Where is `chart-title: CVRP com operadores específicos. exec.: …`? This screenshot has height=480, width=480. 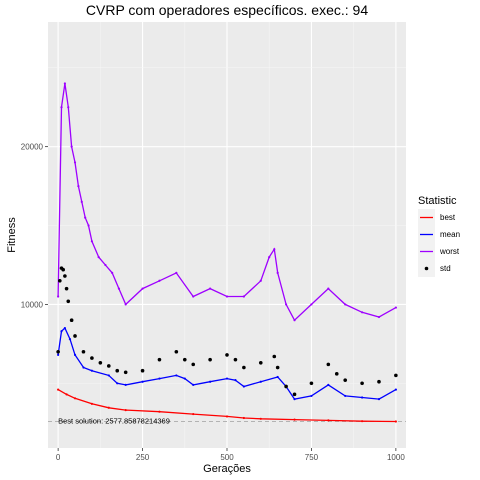 chart-title: CVRP com operadores específicos. exec.: … is located at coordinates (227, 10).